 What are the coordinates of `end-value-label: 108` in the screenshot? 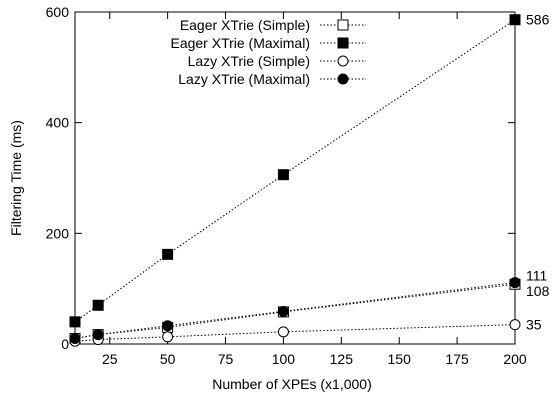 It's located at (538, 291).